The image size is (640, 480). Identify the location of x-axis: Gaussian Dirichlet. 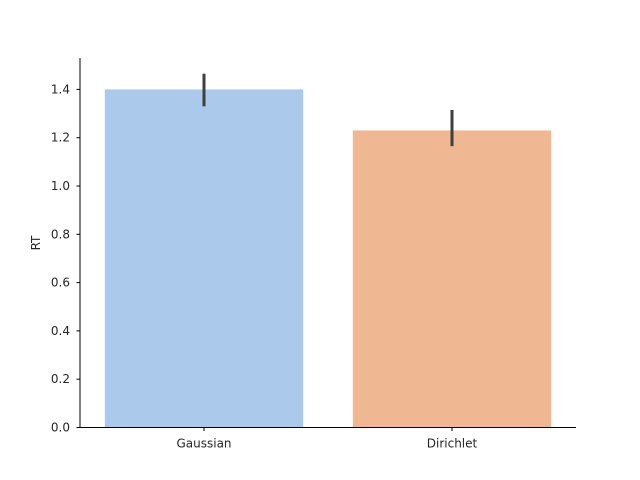
(327, 439).